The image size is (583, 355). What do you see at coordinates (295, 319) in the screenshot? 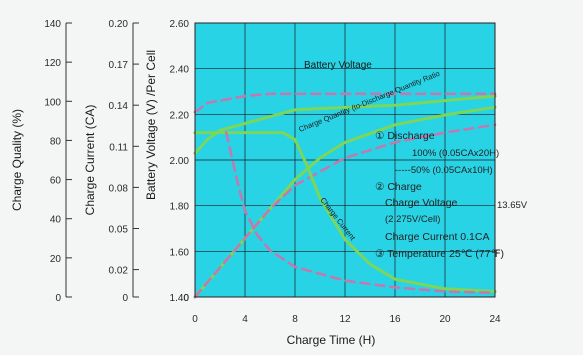
I see `x-tick-label: 8` at bounding box center [295, 319].